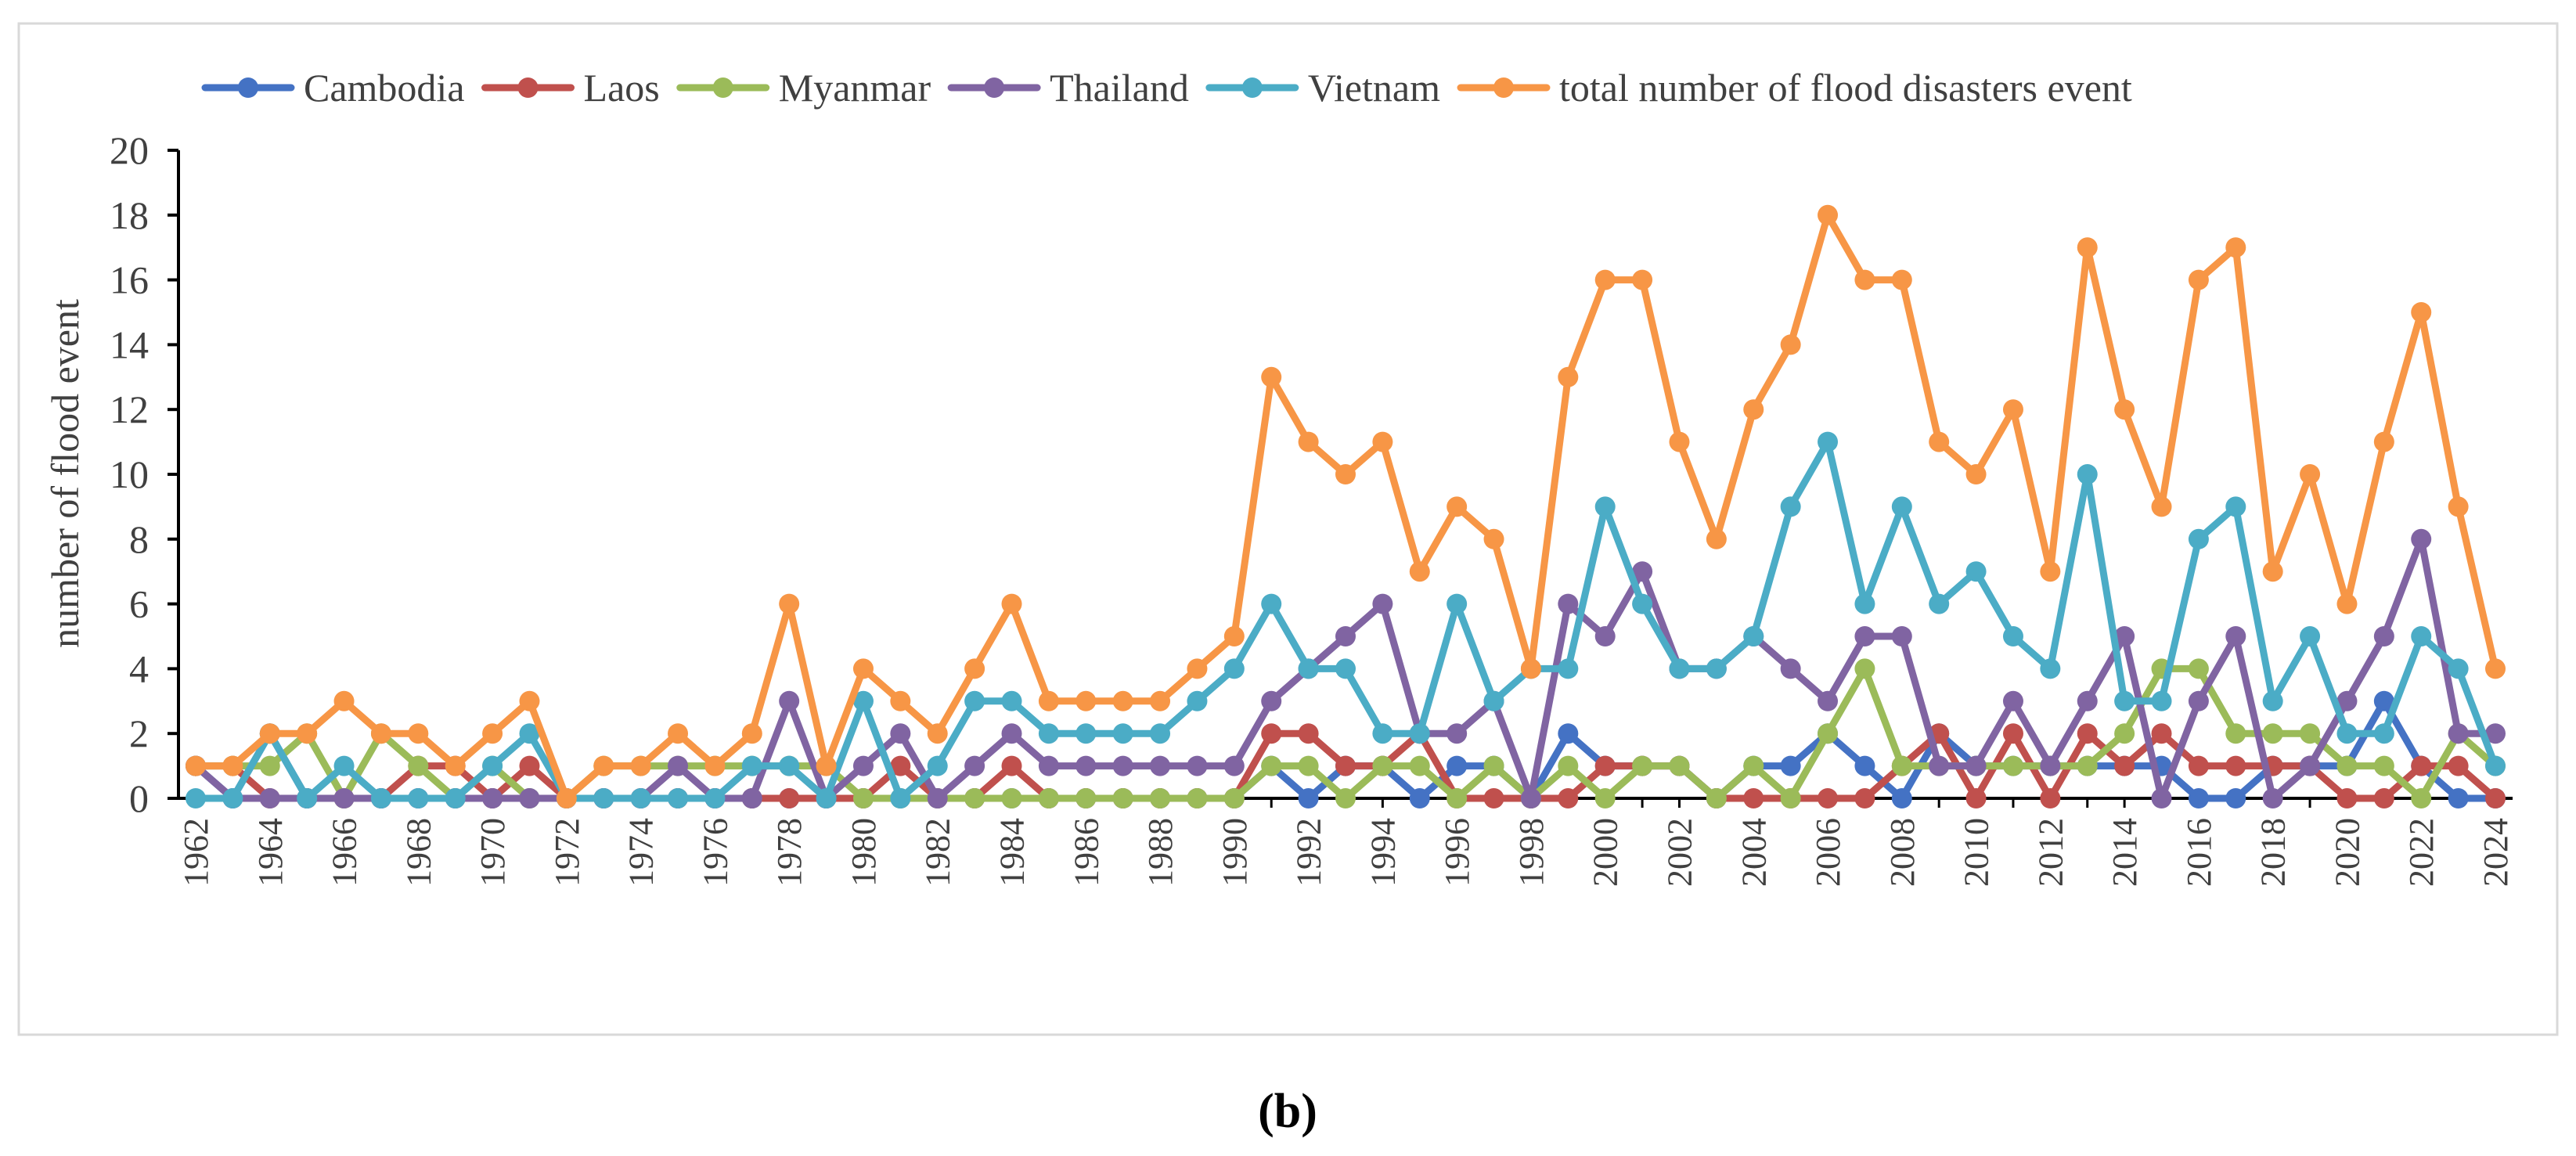  What do you see at coordinates (139, 733) in the screenshot?
I see `y-tick-label: 2` at bounding box center [139, 733].